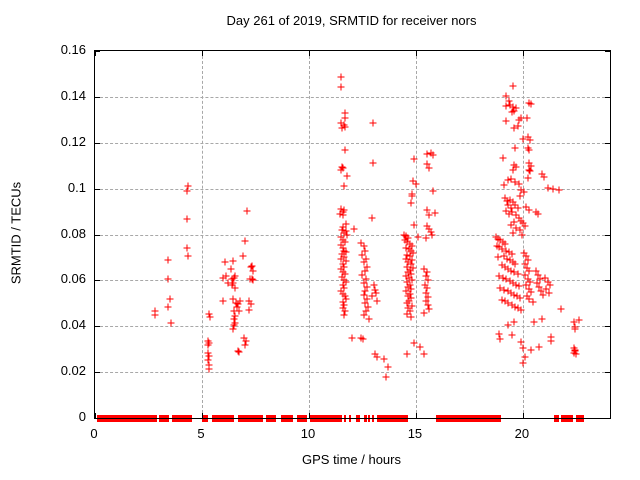 Image resolution: width=640 pixels, height=480 pixels. What do you see at coordinates (416, 415) in the screenshot?
I see `x-tick-mark` at bounding box center [416, 415].